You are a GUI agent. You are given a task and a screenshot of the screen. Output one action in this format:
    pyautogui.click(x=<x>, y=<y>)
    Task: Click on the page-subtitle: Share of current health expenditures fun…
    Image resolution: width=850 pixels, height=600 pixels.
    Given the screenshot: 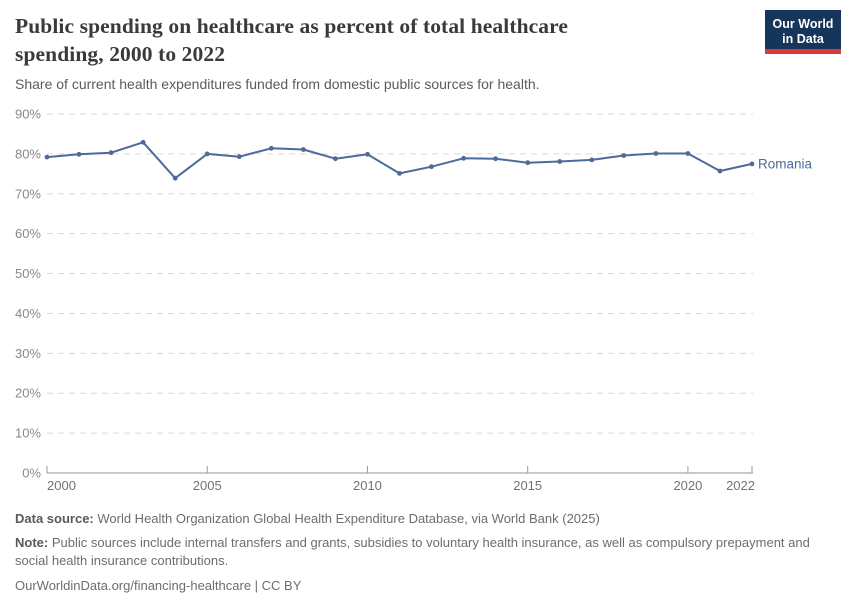 What is the action you would take?
    pyautogui.click(x=277, y=84)
    